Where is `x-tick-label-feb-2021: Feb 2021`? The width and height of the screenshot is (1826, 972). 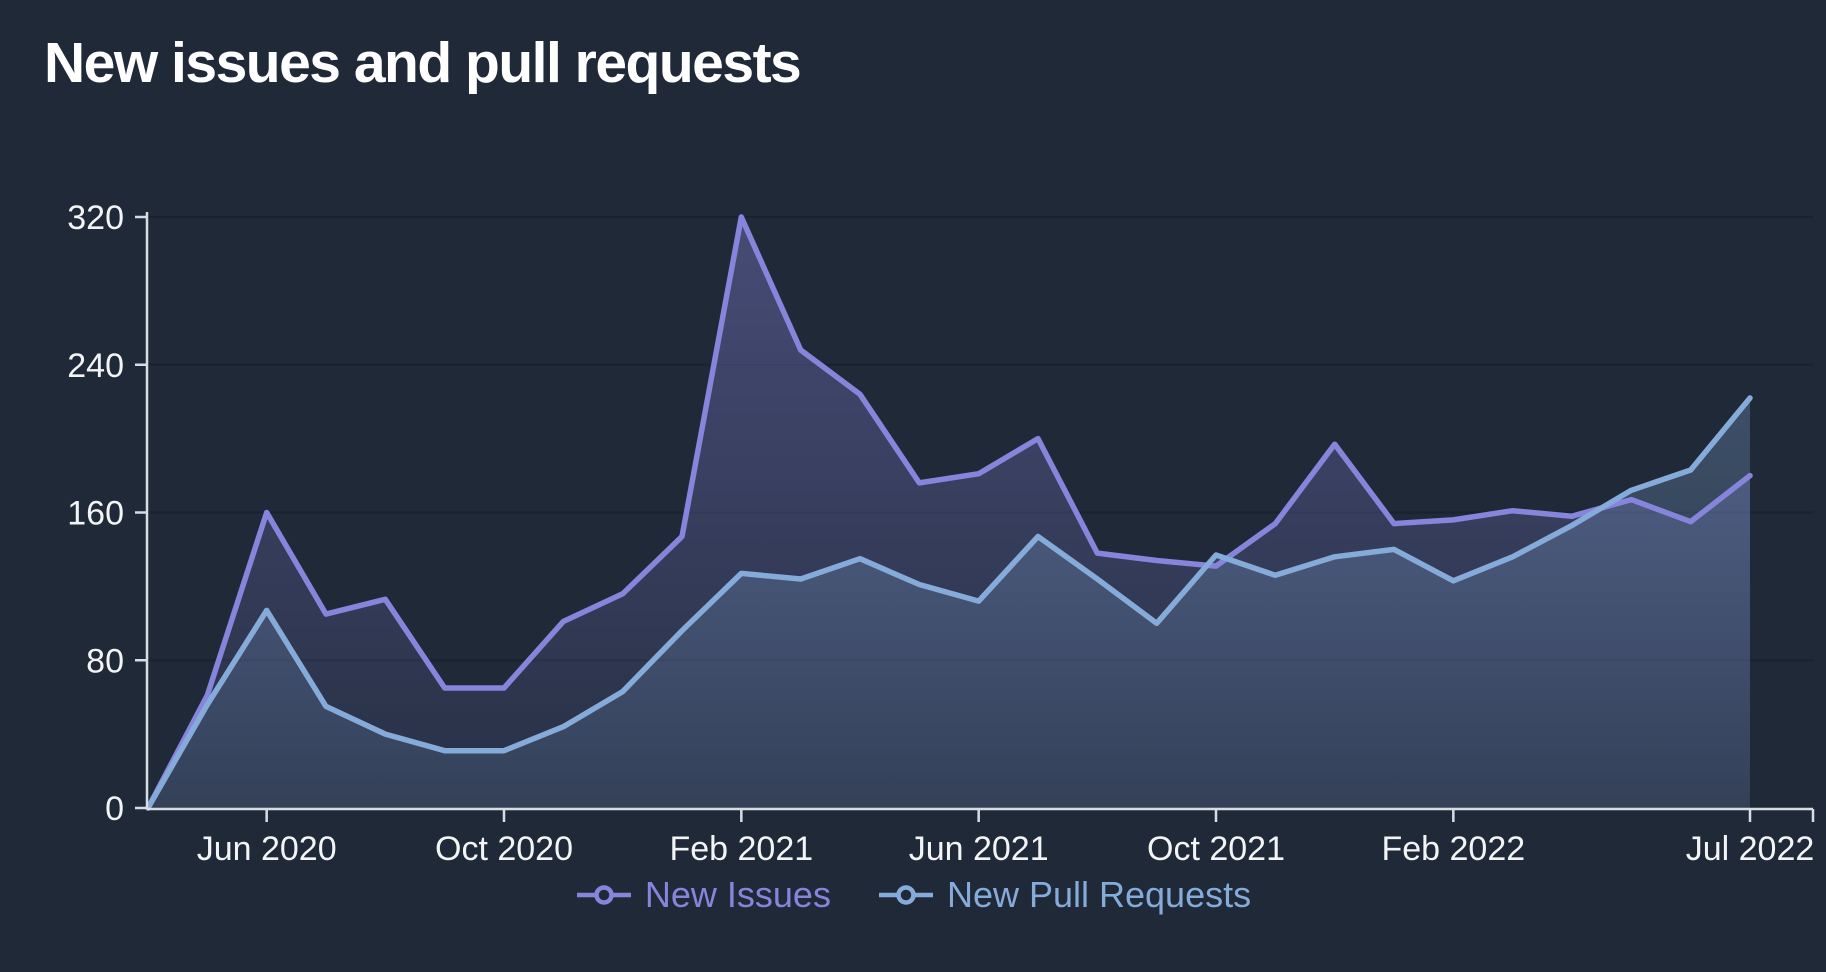 x-tick-label-feb-2021: Feb 2021 is located at coordinates (741, 849).